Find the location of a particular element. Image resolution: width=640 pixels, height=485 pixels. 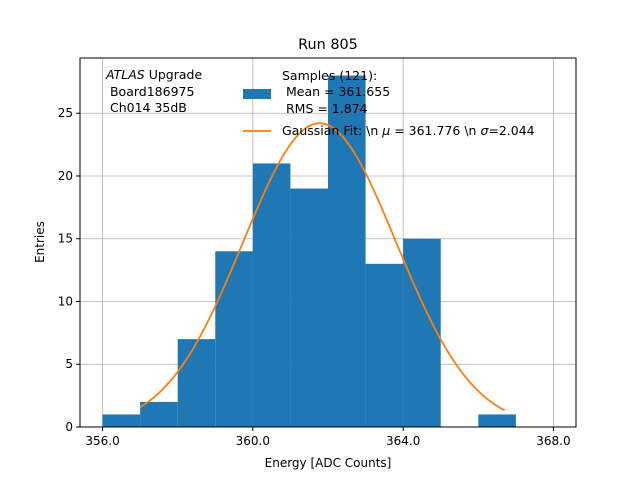

svg-text: ATLAS Upgrade is located at coordinates (153, 74).